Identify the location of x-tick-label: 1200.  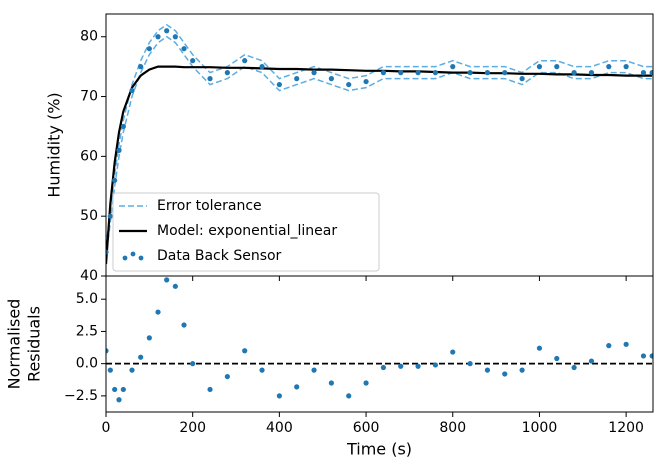
(626, 428).